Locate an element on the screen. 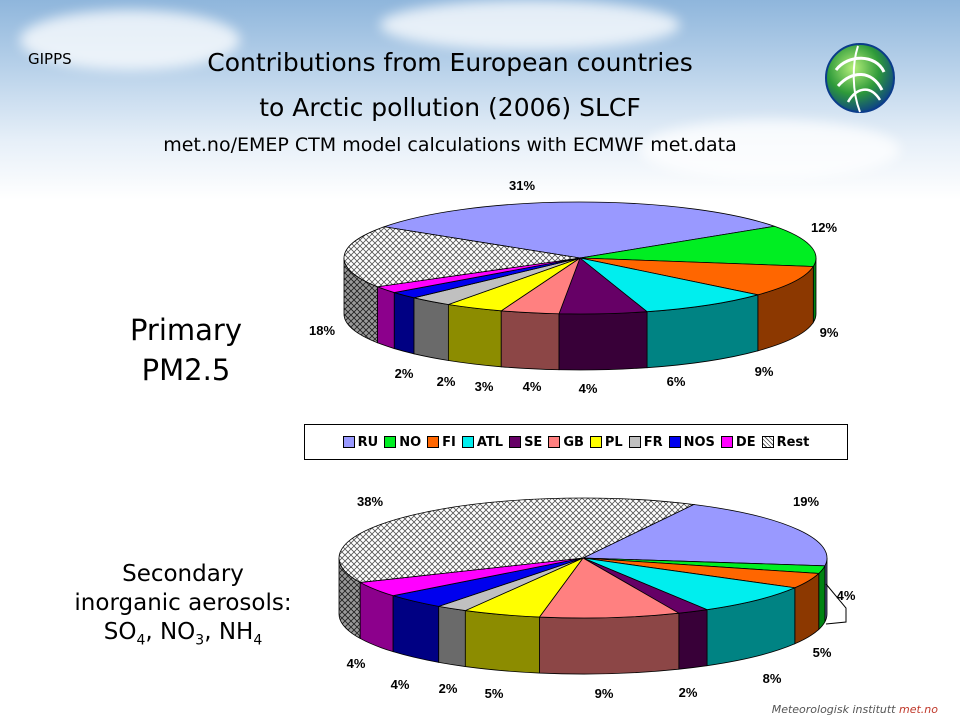  slide-title-line1: Contributions from European countries is located at coordinates (450, 62).